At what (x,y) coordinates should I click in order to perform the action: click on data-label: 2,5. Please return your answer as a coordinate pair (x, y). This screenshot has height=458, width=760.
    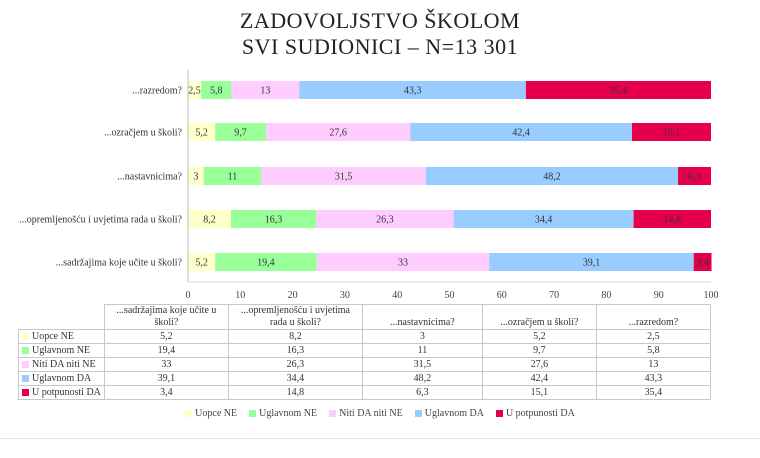
    Looking at the image, I should click on (194, 91).